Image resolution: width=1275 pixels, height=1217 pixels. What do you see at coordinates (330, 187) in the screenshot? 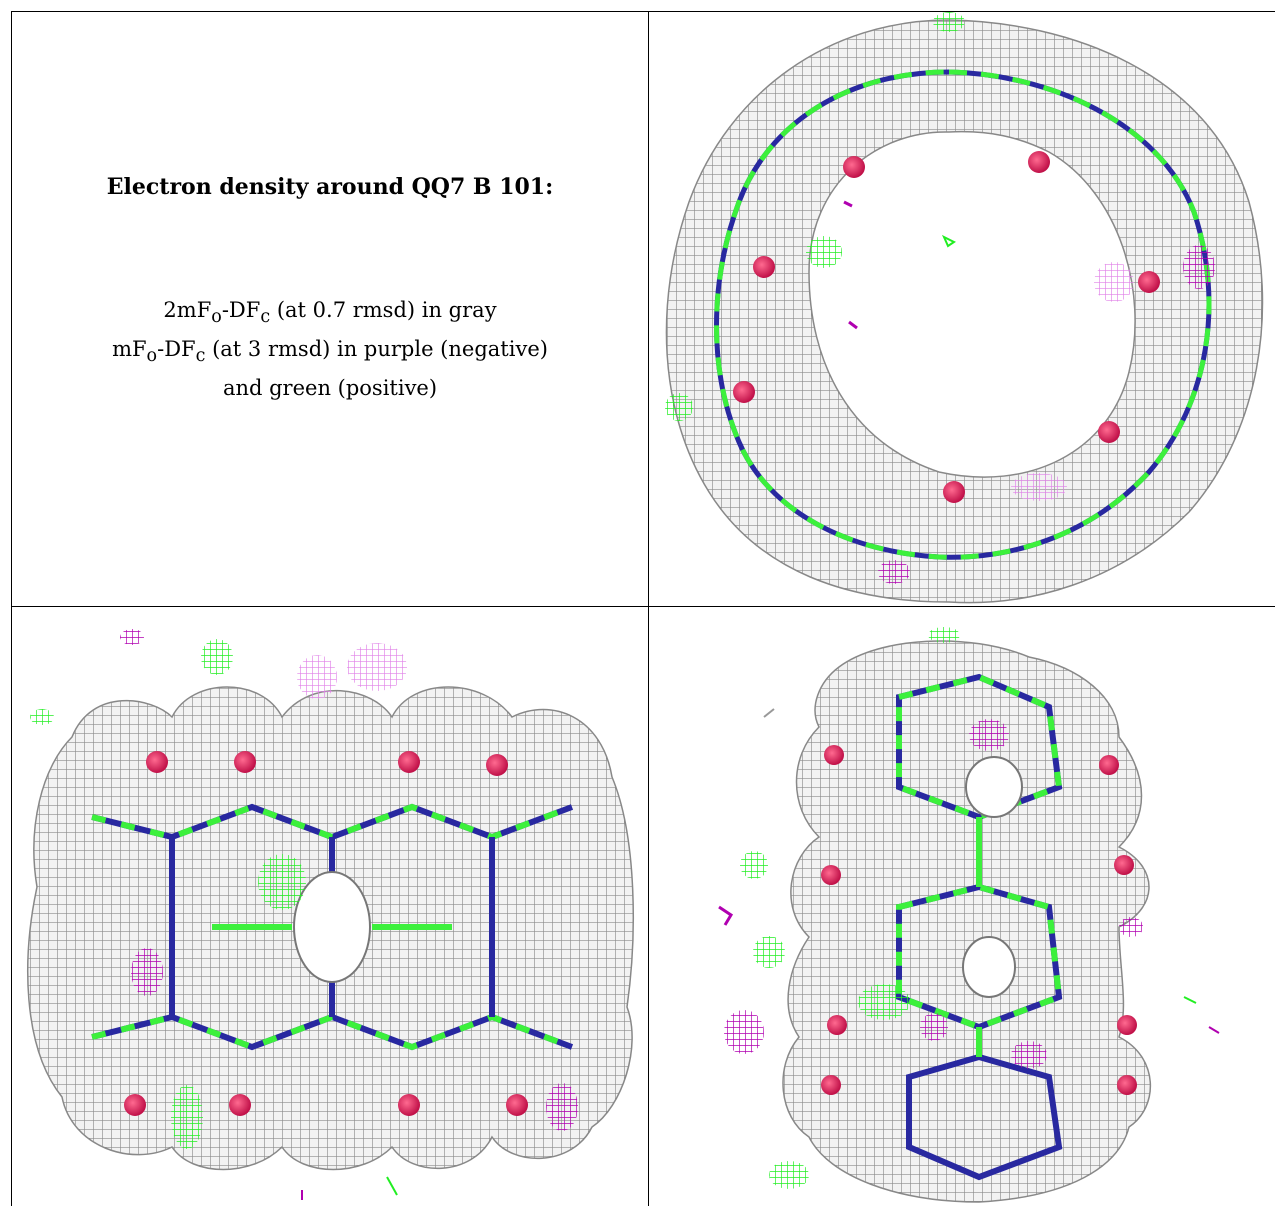
I see `legend-title: Electron density around QQ7 B 101:` at bounding box center [330, 187].